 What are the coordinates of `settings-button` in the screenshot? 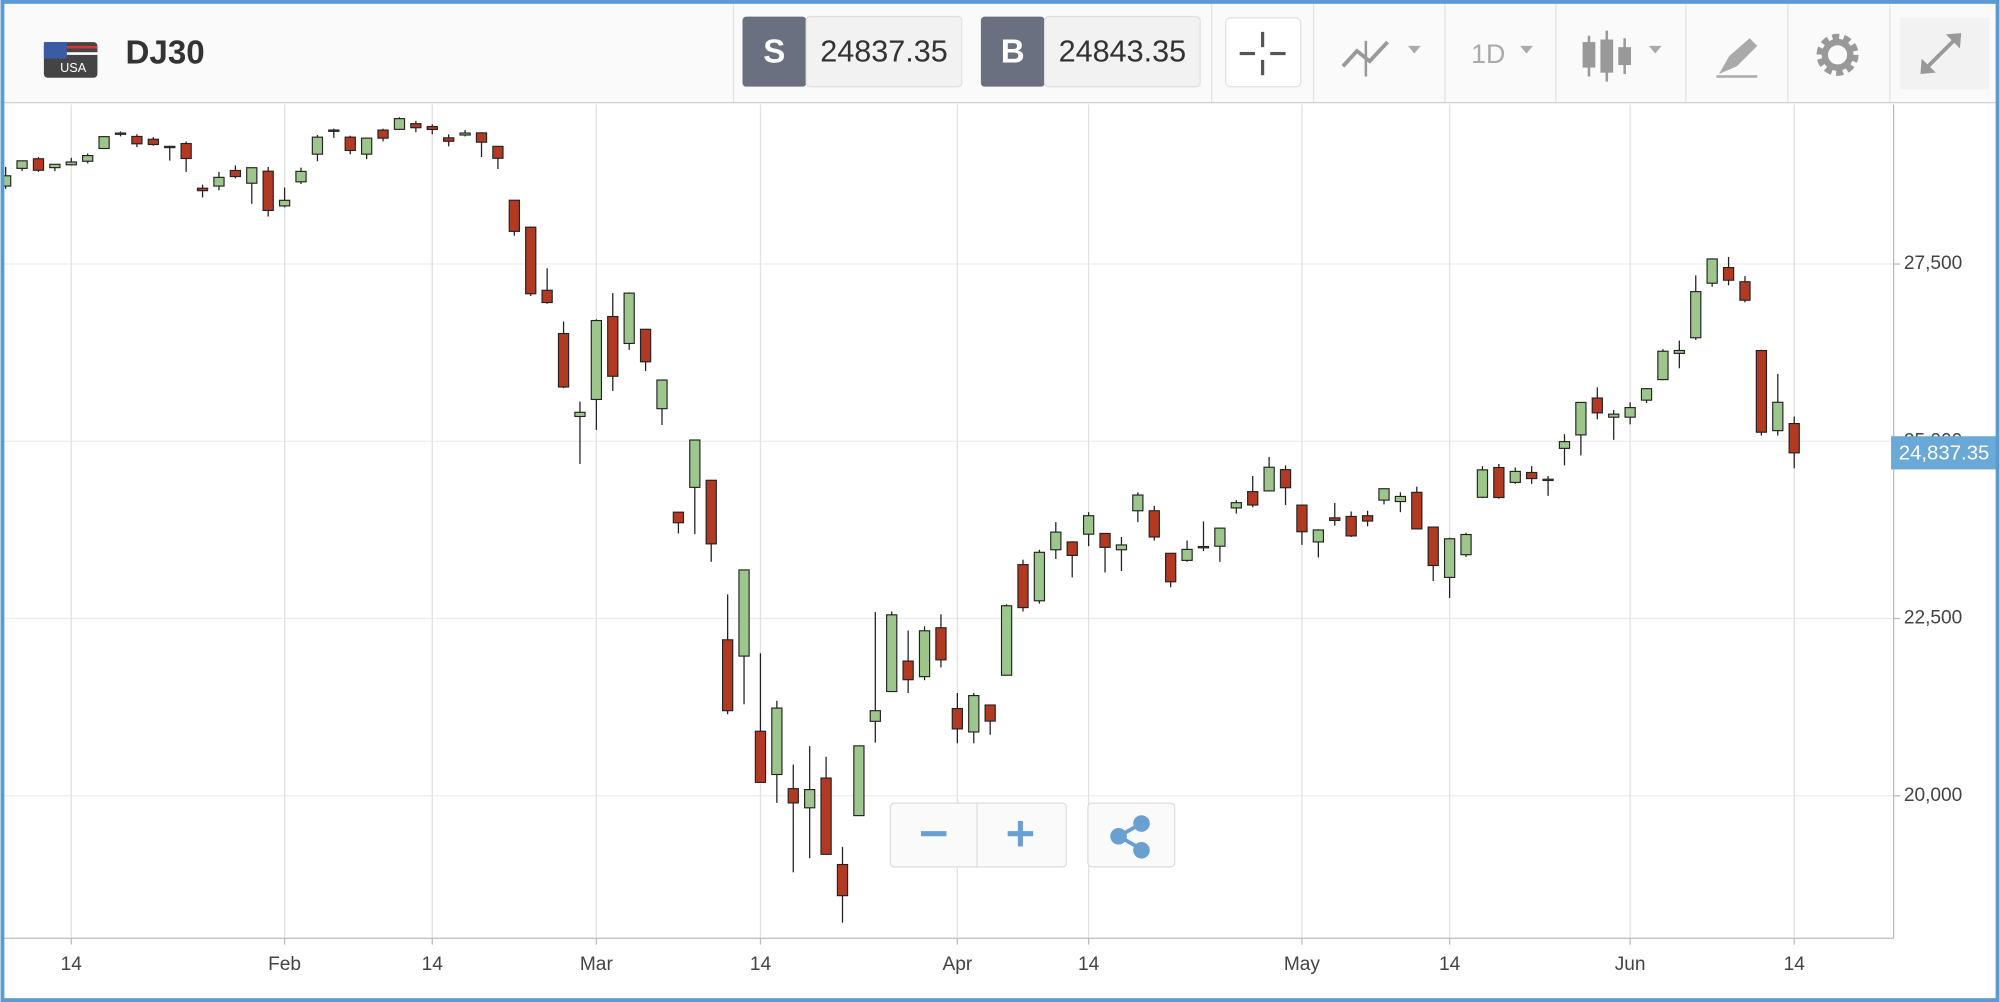 It's located at (1837, 54).